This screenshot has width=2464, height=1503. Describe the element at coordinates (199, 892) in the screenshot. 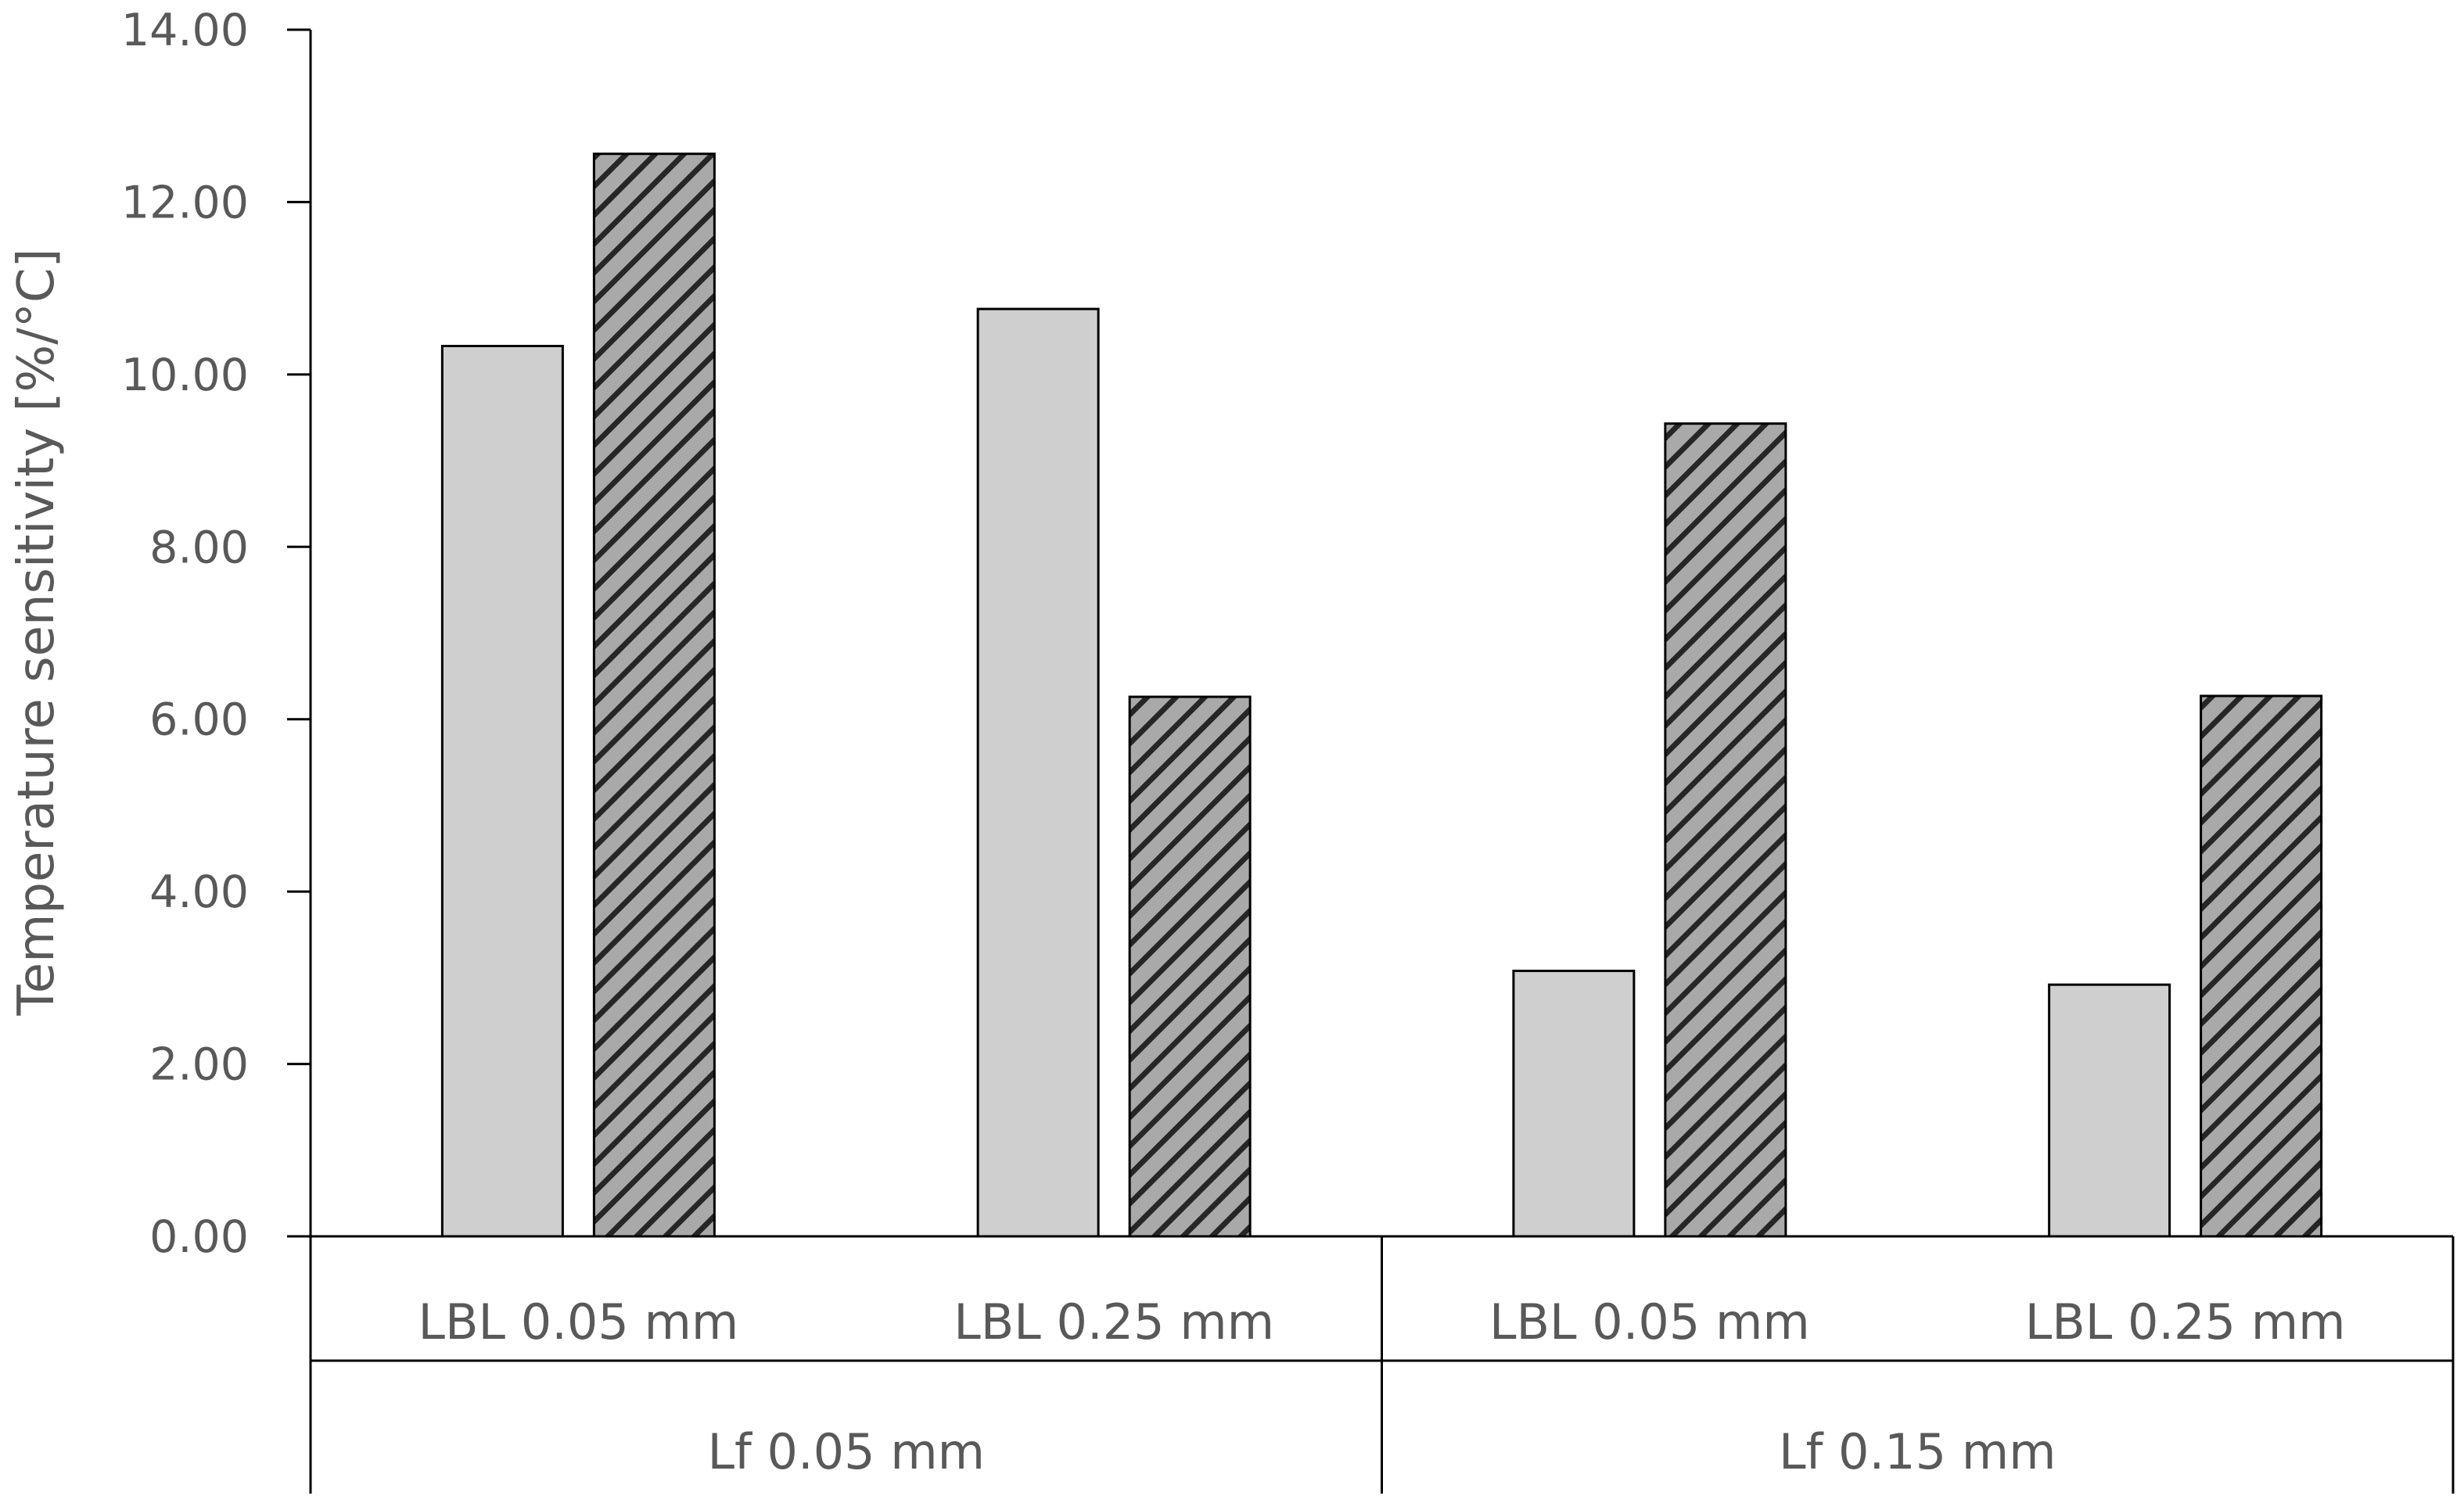

I see `y-tick-label: 4.00` at that location.